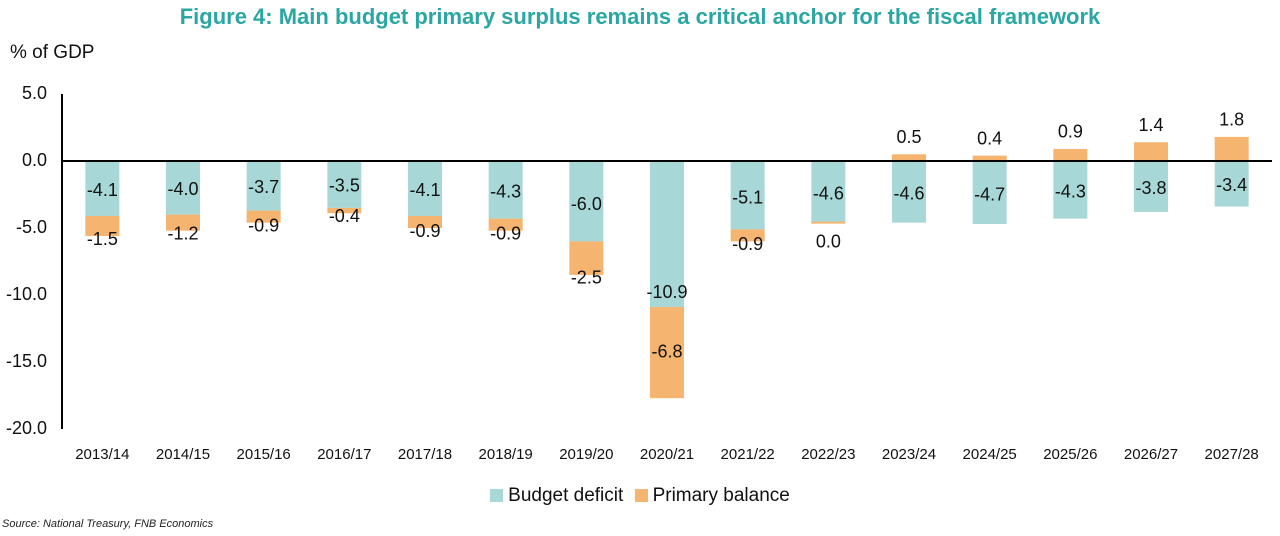 Image resolution: width=1280 pixels, height=536 pixels. I want to click on data-label-budget-deficit: -3.5, so click(344, 186).